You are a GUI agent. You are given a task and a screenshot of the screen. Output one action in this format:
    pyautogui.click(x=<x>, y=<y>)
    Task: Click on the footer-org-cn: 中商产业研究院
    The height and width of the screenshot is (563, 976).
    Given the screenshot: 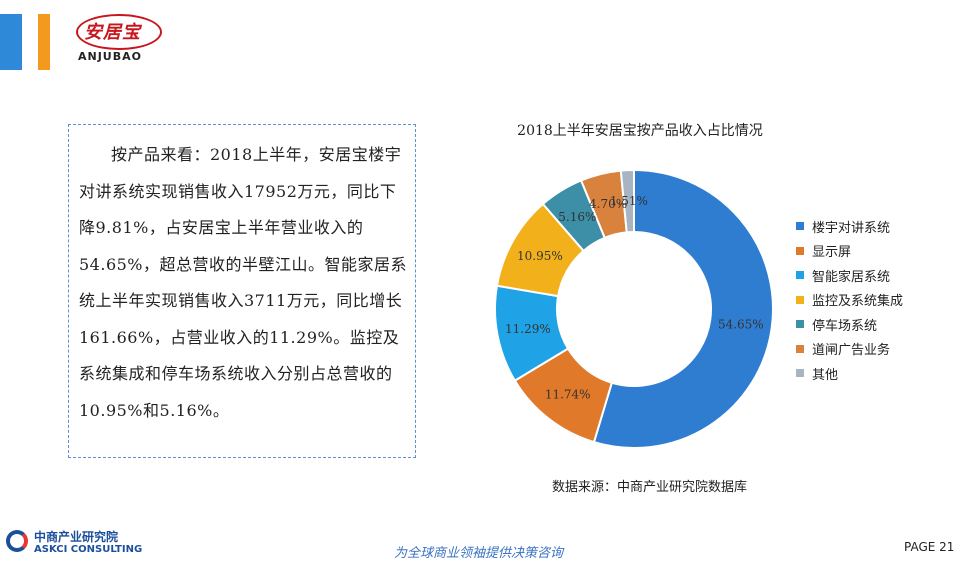 What is the action you would take?
    pyautogui.click(x=76, y=537)
    